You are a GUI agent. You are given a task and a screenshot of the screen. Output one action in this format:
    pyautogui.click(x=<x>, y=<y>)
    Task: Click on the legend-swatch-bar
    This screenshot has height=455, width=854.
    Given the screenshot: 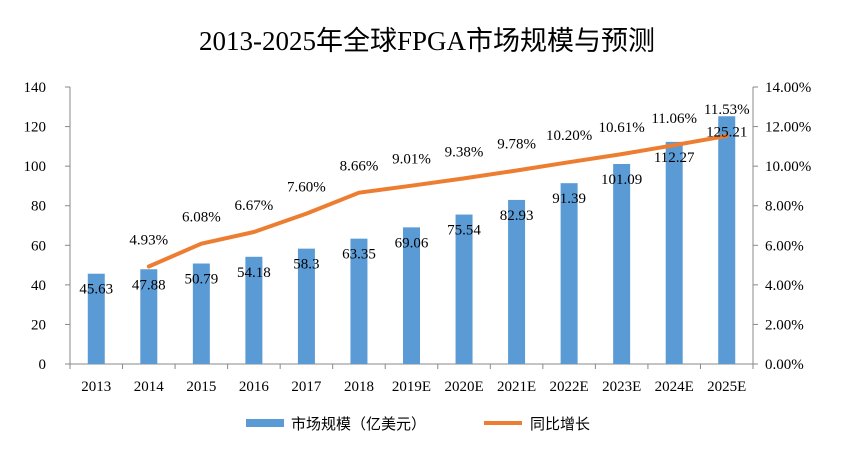 What is the action you would take?
    pyautogui.click(x=265, y=423)
    